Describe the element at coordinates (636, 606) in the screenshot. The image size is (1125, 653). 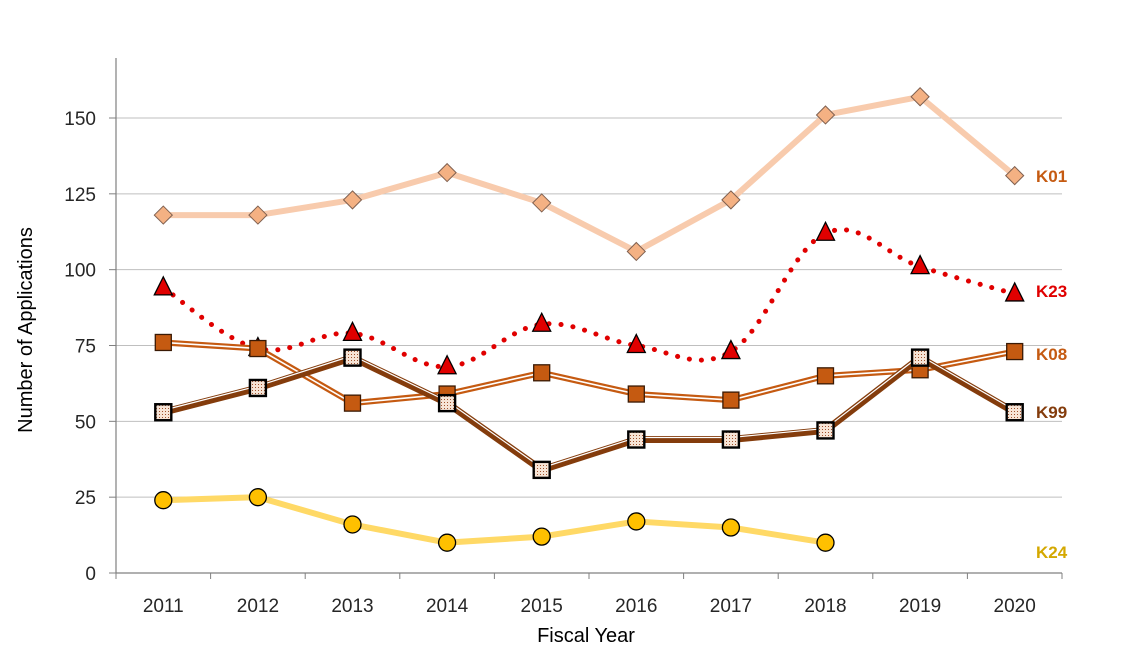
I see `x-tick-label: 2016` at that location.